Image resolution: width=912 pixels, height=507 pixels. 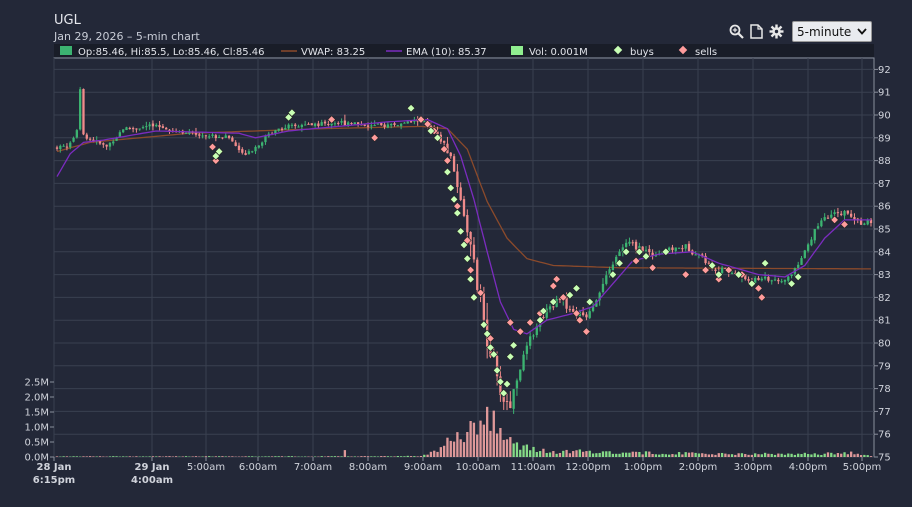 I want to click on price-tick-label: 90, so click(x=884, y=116).